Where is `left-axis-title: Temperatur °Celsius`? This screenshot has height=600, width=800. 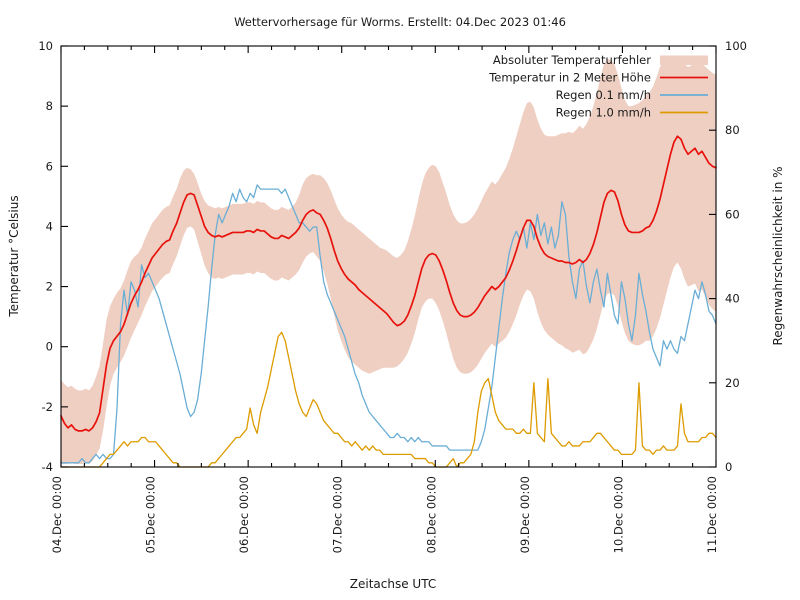
left-axis-title: Temperatur °Celsius is located at coordinates (14, 256).